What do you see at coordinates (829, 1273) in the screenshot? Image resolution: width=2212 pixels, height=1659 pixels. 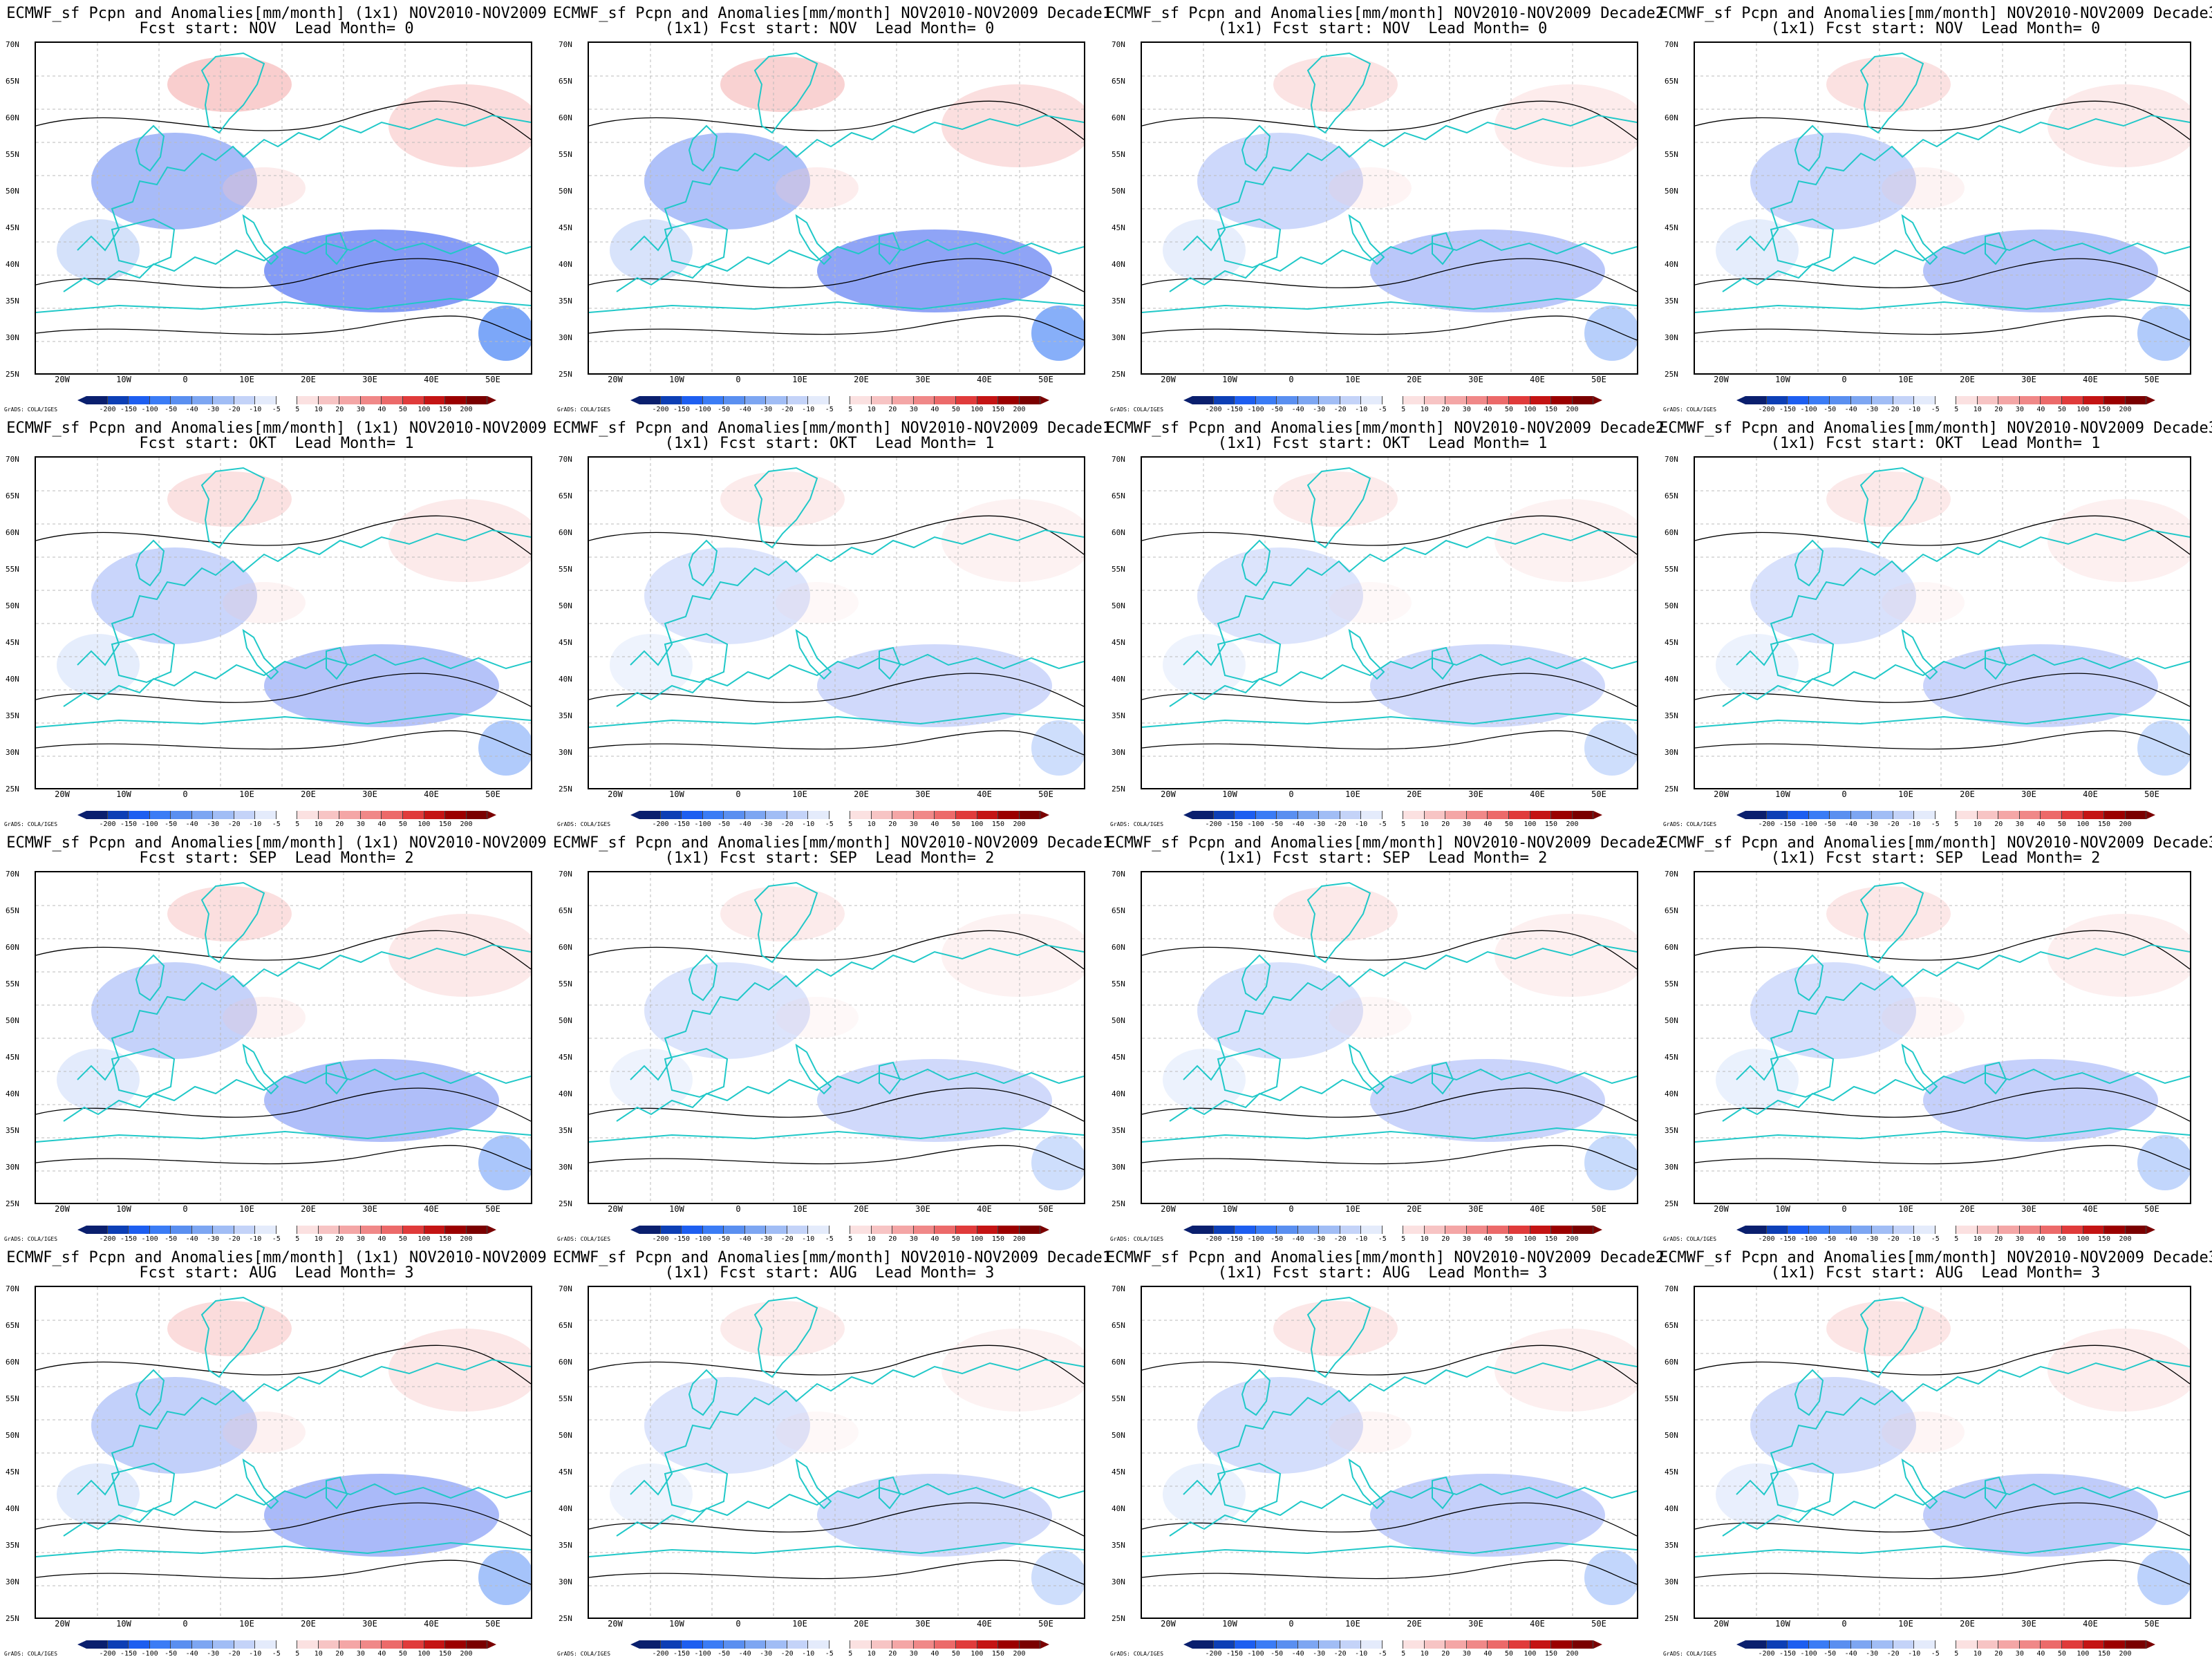 I see `panel-subtitle: (1x1) Fcst start: AUG Lead Month= 3` at bounding box center [829, 1273].